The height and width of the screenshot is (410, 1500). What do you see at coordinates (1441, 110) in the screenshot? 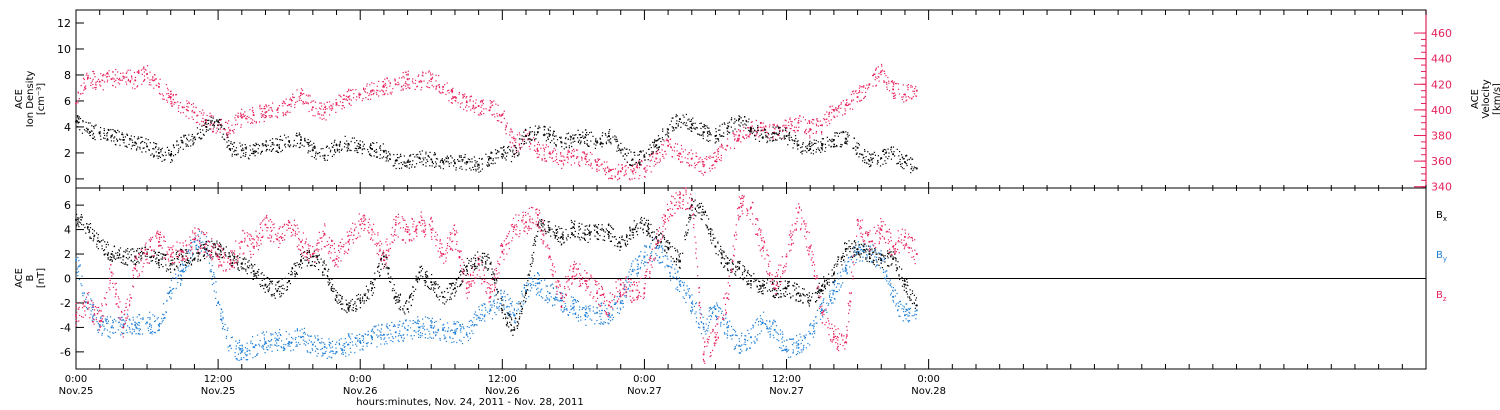
I see `velocity-axis-tick-label: 400` at bounding box center [1441, 110].